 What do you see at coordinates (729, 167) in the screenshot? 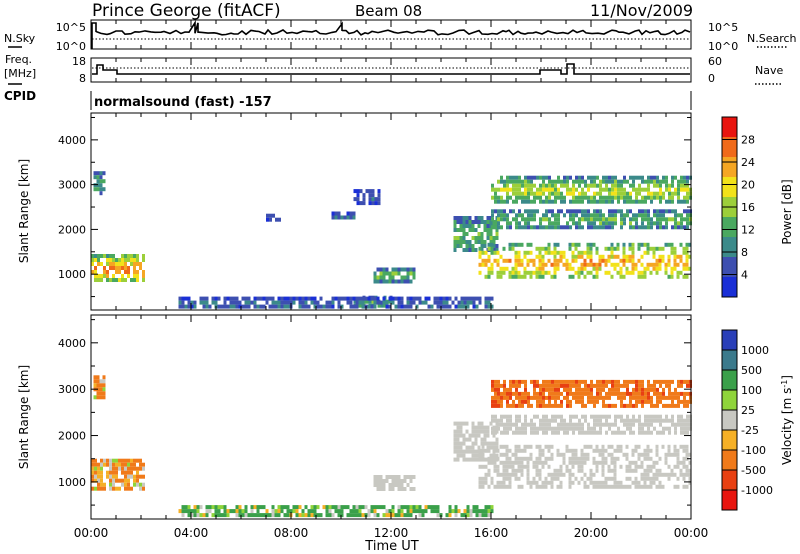
I see `colorbar-segment` at bounding box center [729, 167].